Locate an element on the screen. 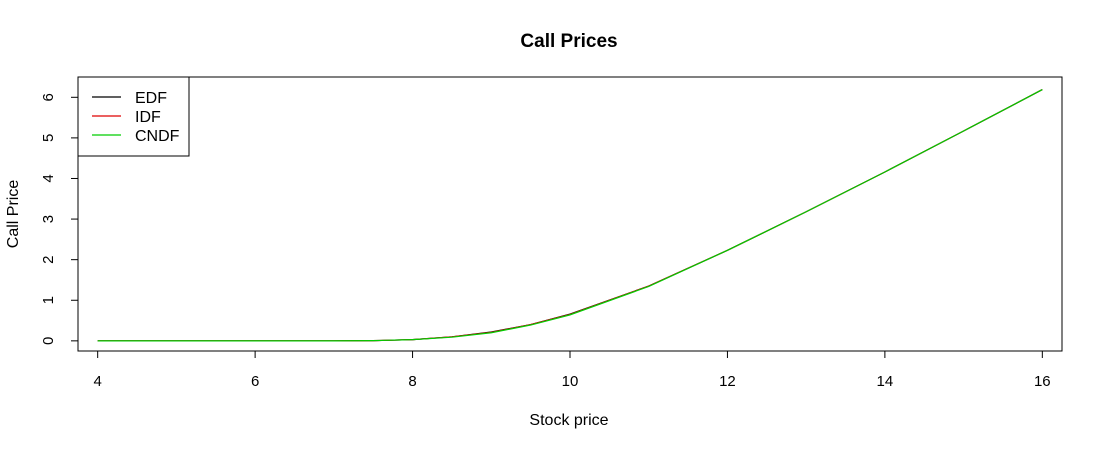 The width and height of the screenshot is (1103, 449). x-axis: 4 6 8 10 12 14 16 is located at coordinates (572, 370).